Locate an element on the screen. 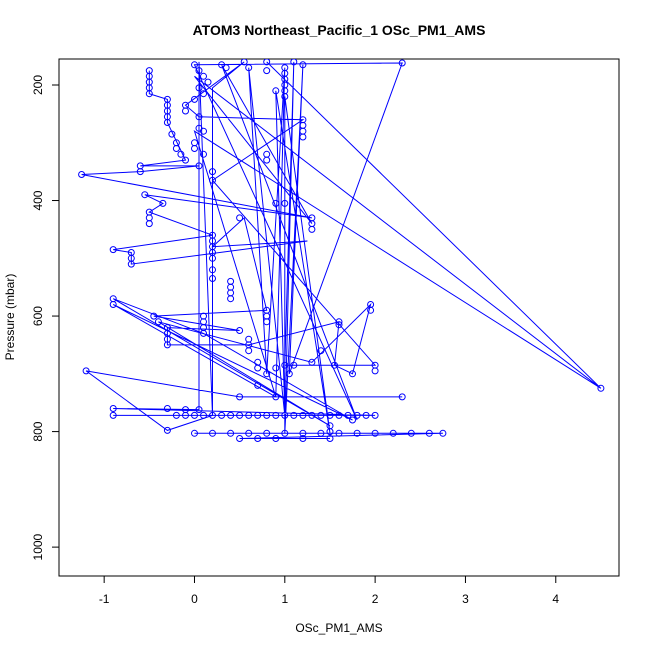 The width and height of the screenshot is (650, 650). y-tick-label: 200 is located at coordinates (38, 85).